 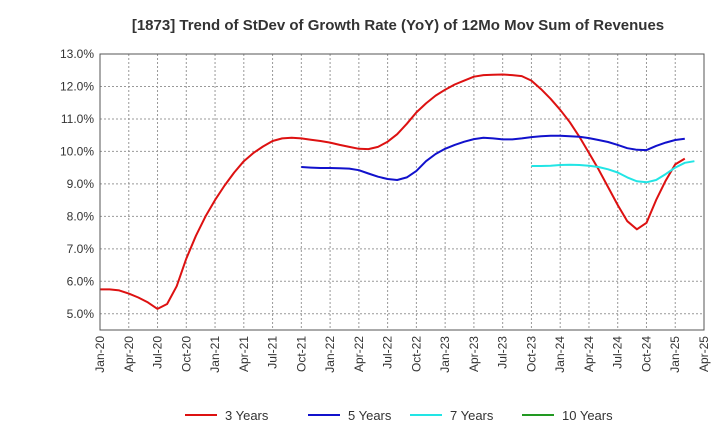 I want to click on x-tick-label: Apr-24, so click(x=589, y=354).